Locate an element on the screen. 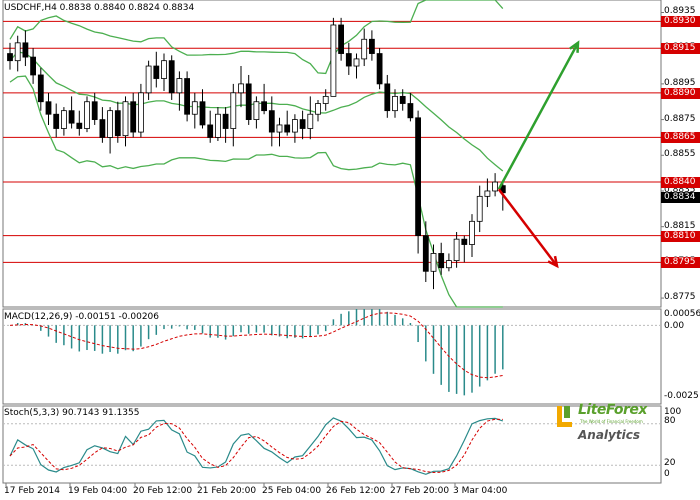  time-tick-label: 17 Feb 2014 is located at coordinates (32, 491).